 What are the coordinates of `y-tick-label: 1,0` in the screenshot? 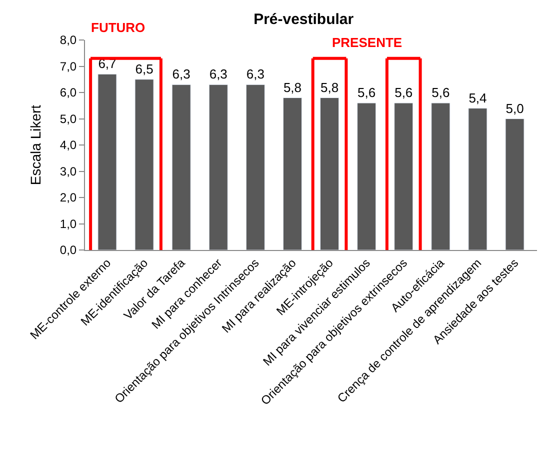 It's located at (68, 223).